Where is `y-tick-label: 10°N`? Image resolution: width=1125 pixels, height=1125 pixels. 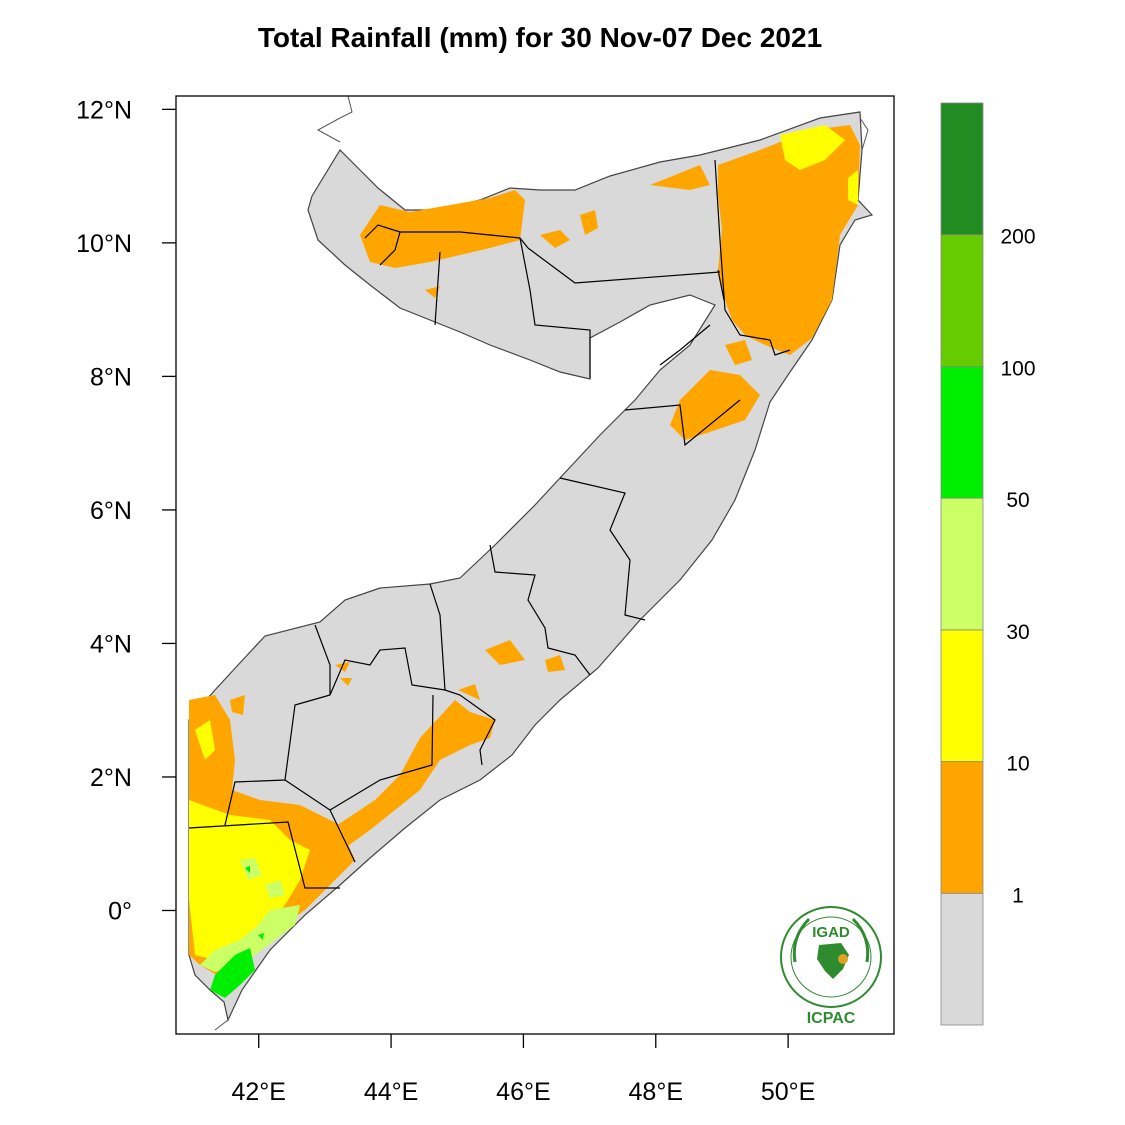 y-tick-label: 10°N is located at coordinates (104, 244).